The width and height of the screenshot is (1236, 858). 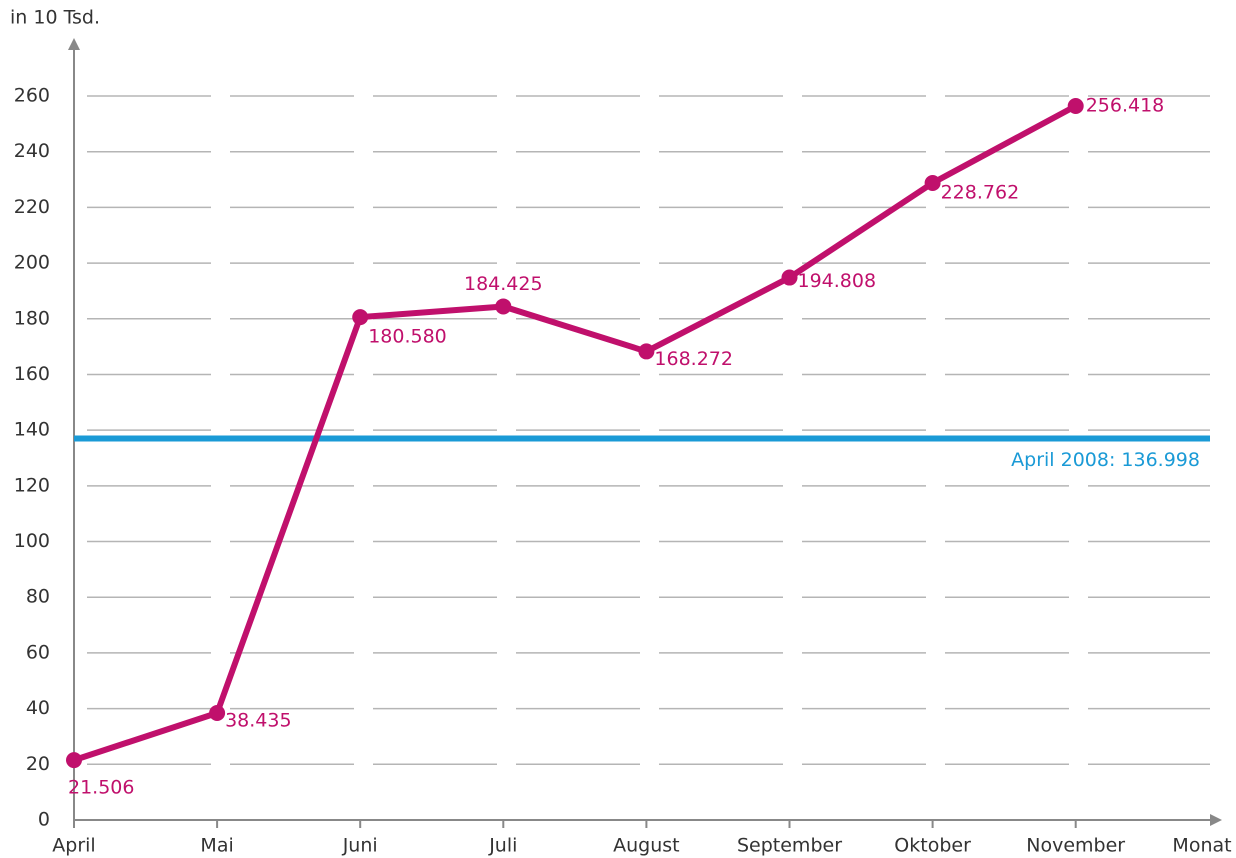 What do you see at coordinates (1216, 820) in the screenshot?
I see `x-axis-arrow` at bounding box center [1216, 820].